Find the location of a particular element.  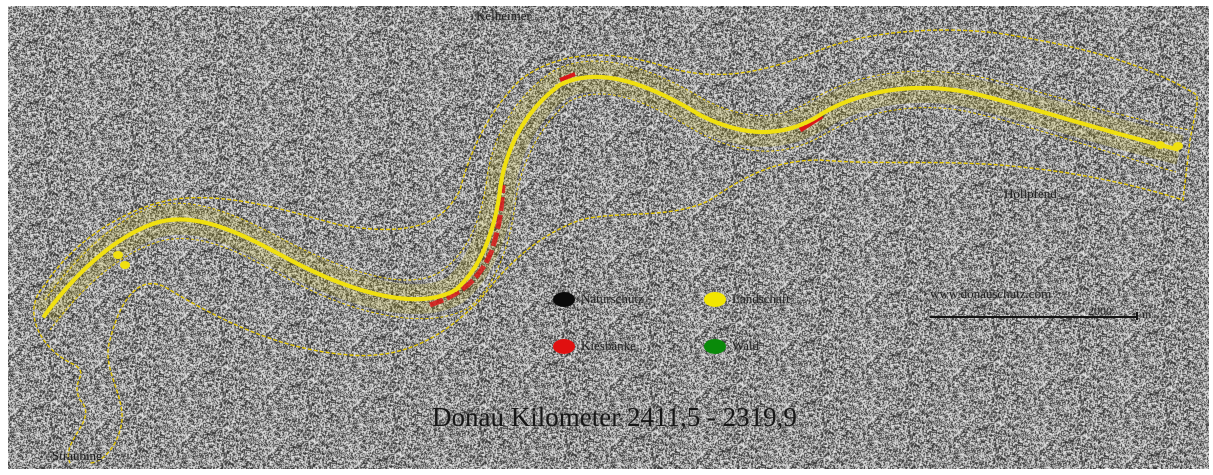

river-marker is located at coordinates (1172, 148).